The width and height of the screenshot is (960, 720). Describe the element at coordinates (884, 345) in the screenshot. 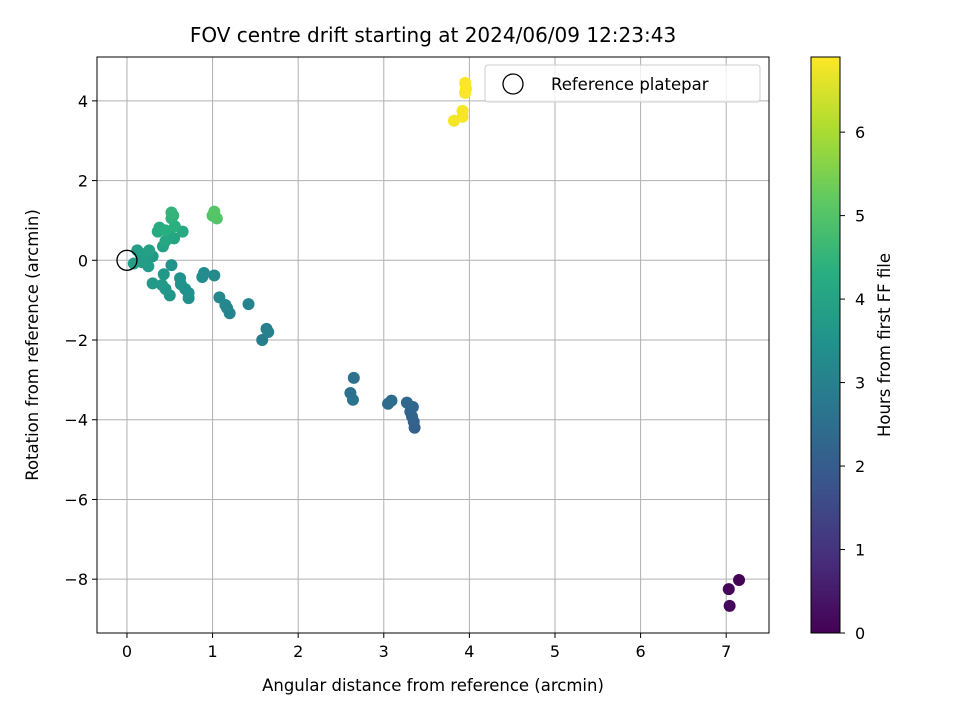

I see `colorbar-label: Hours from first FF file` at that location.